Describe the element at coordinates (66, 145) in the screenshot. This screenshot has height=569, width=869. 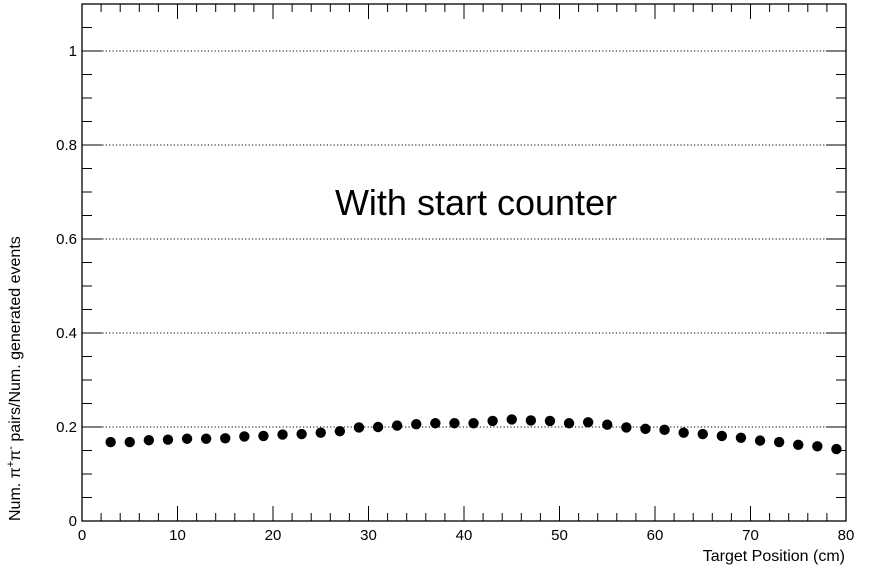
I see `y-tick-label: 0.8` at that location.